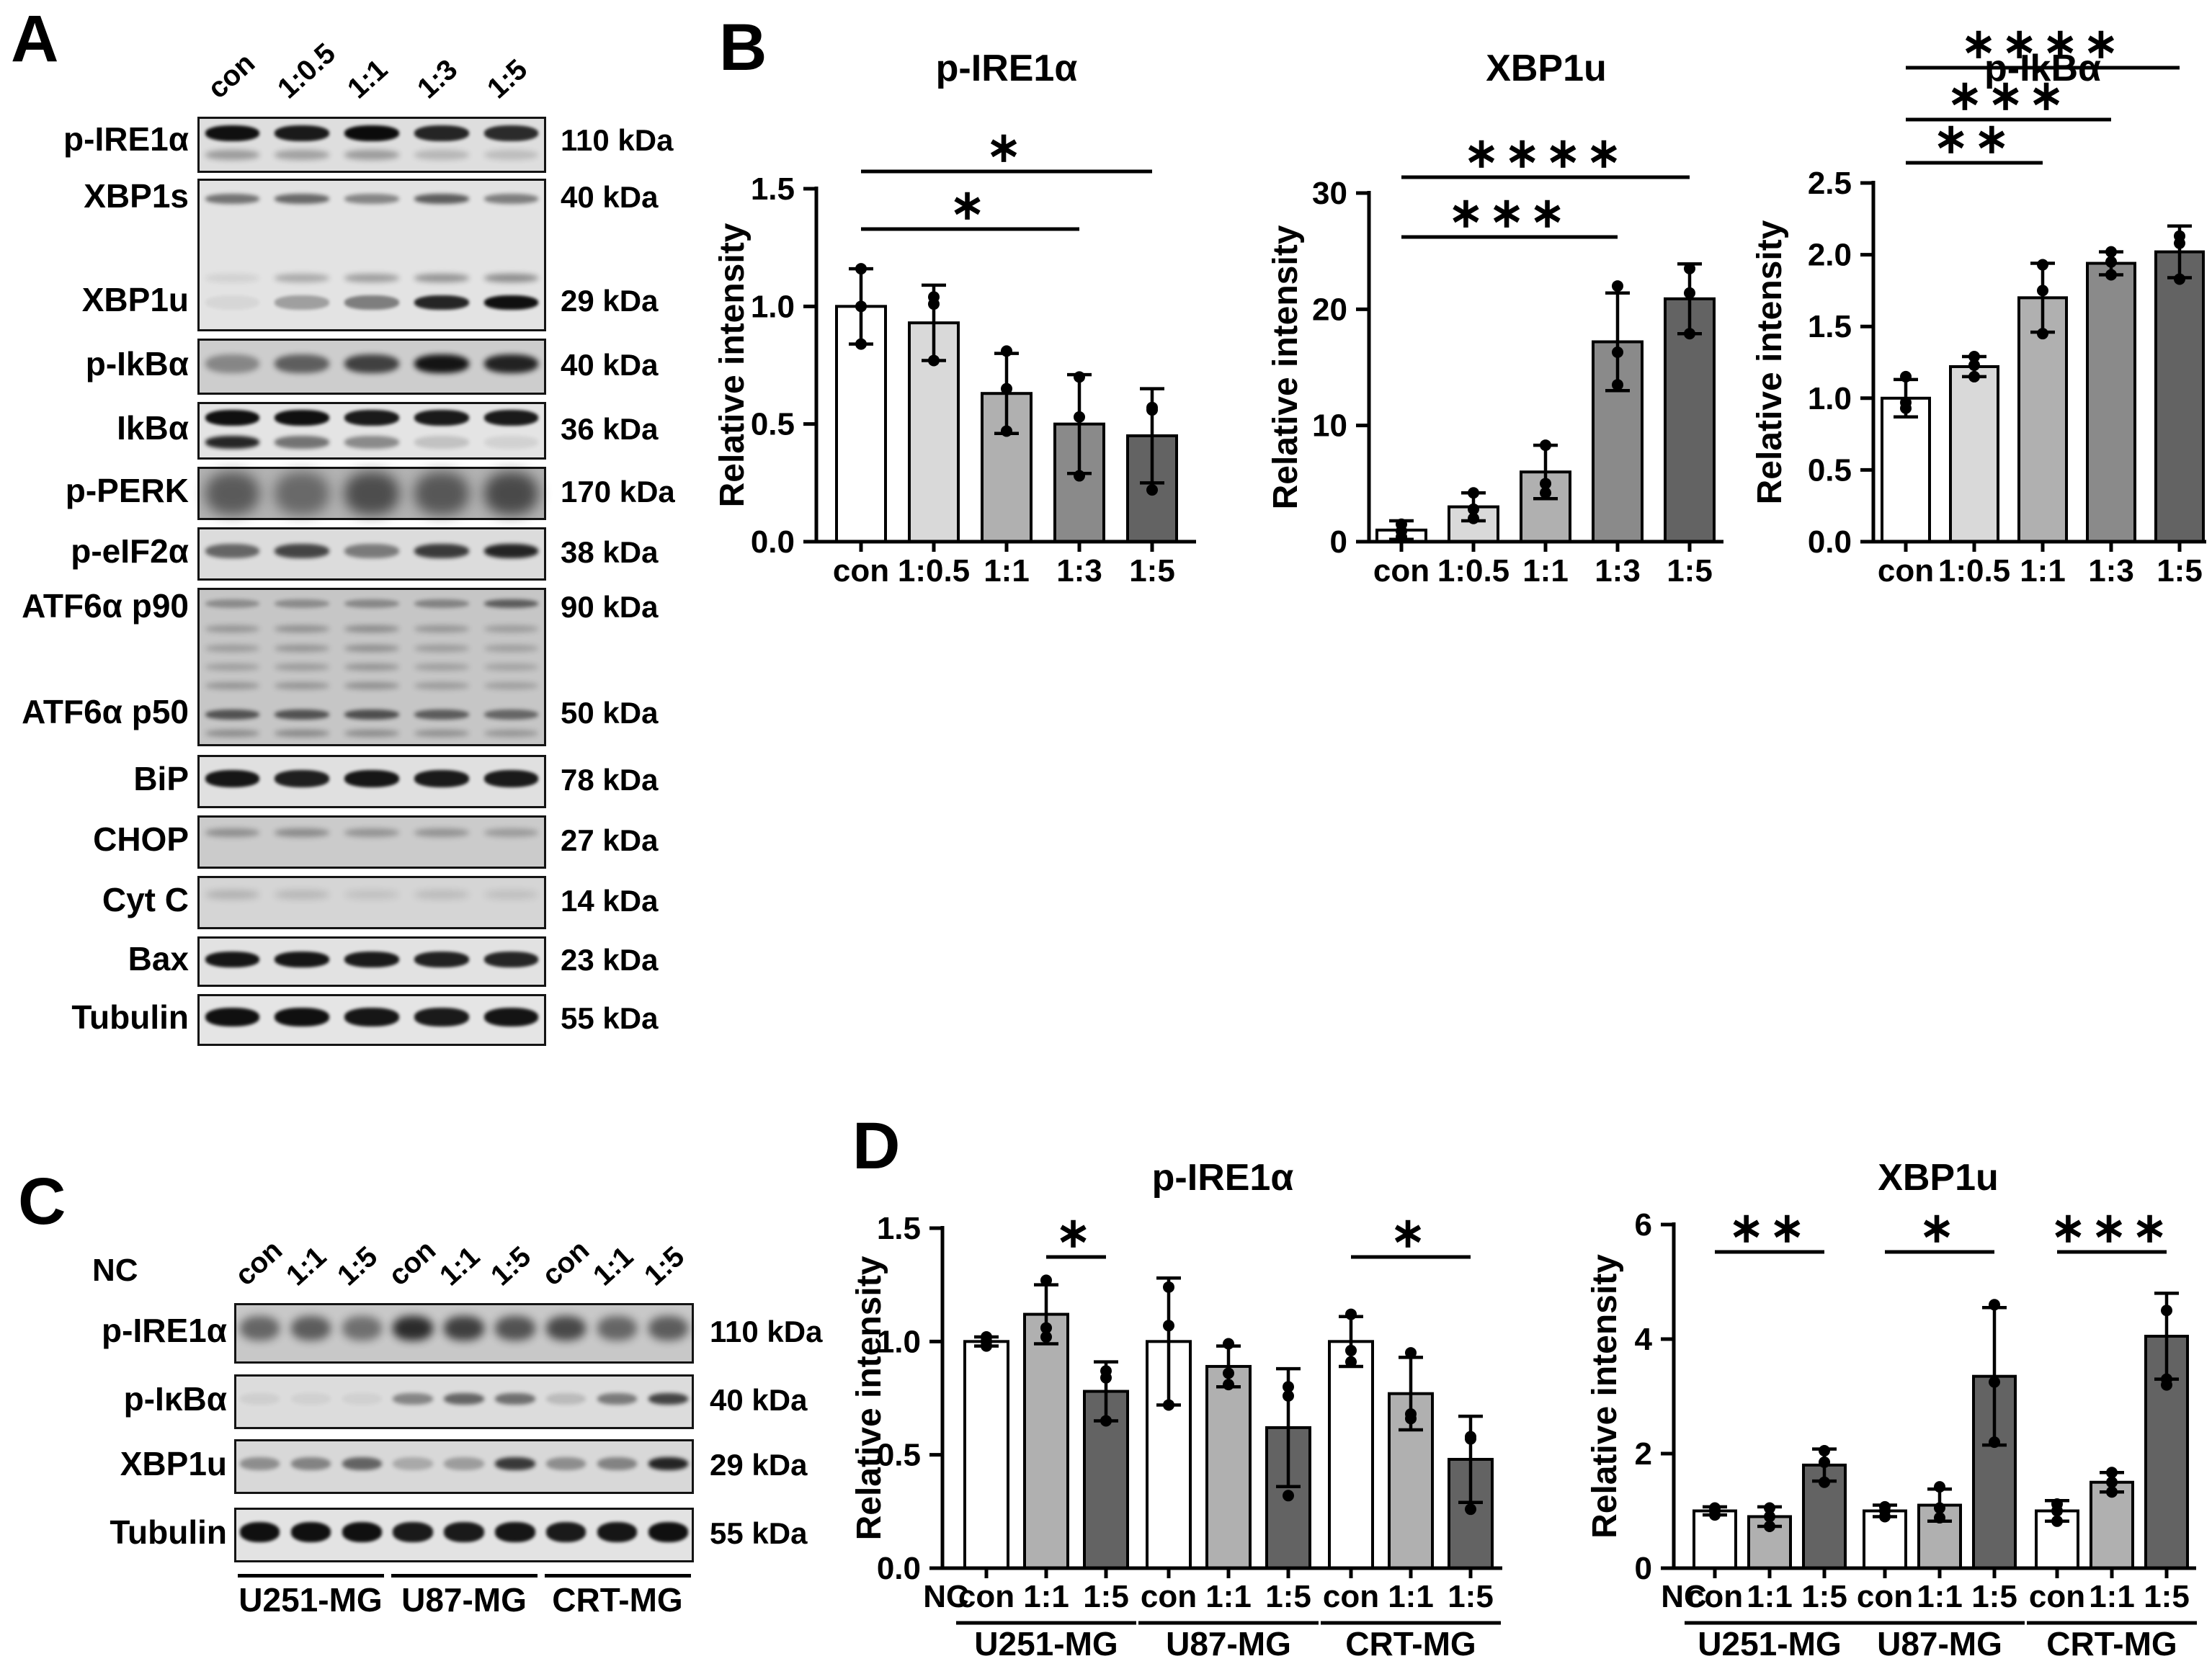 The image size is (2212, 1669). What do you see at coordinates (311, 1600) in the screenshot?
I see `cell-line-label: U251-MG` at bounding box center [311, 1600].